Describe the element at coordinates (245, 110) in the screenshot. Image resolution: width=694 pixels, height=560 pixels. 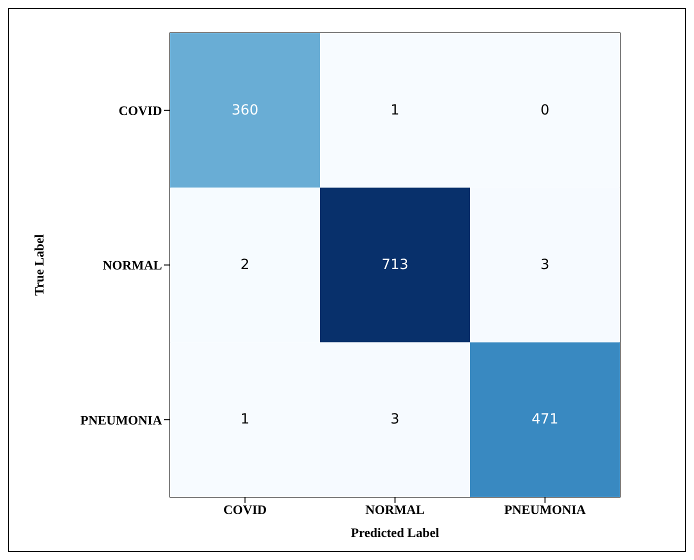
I see `data-label: 360` at that location.